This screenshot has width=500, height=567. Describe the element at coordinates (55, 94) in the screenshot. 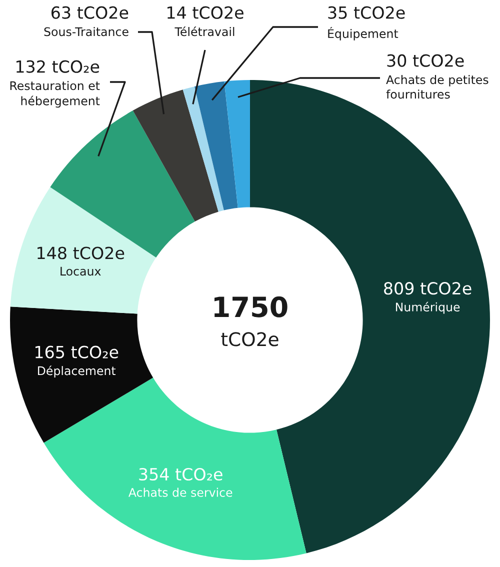

I see `slice-label: Restauration et hébergement` at that location.